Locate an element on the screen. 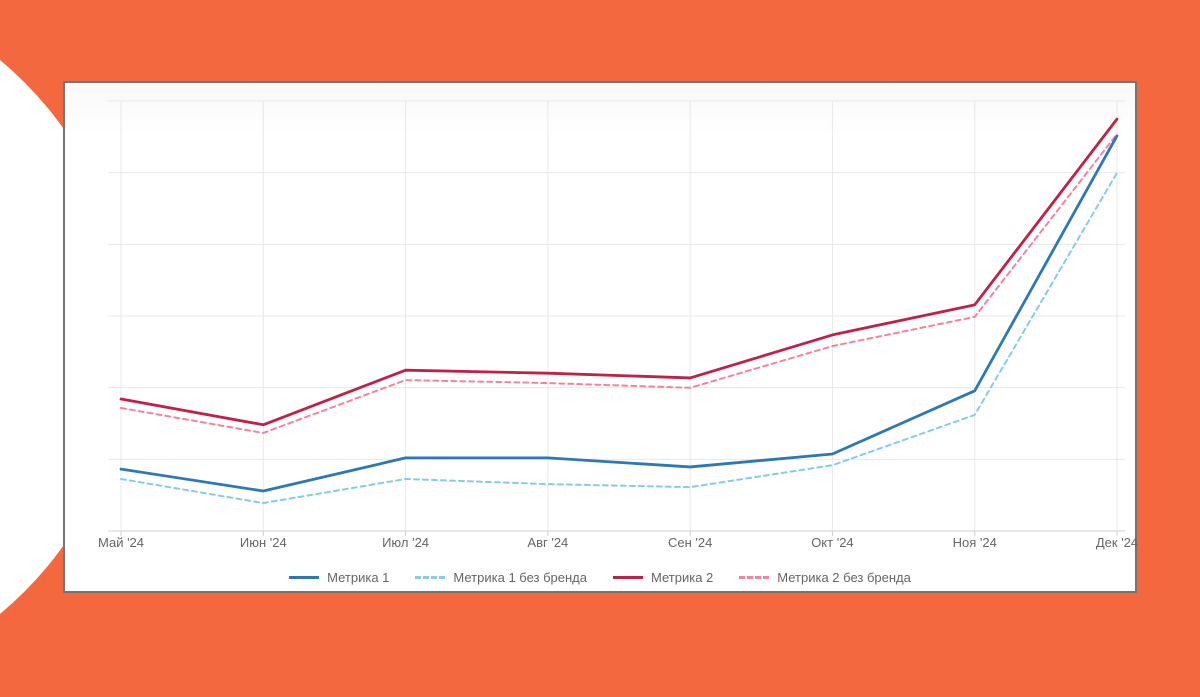 This screenshot has height=697, width=1200. x-axis-label: Сен '24 is located at coordinates (690, 542).